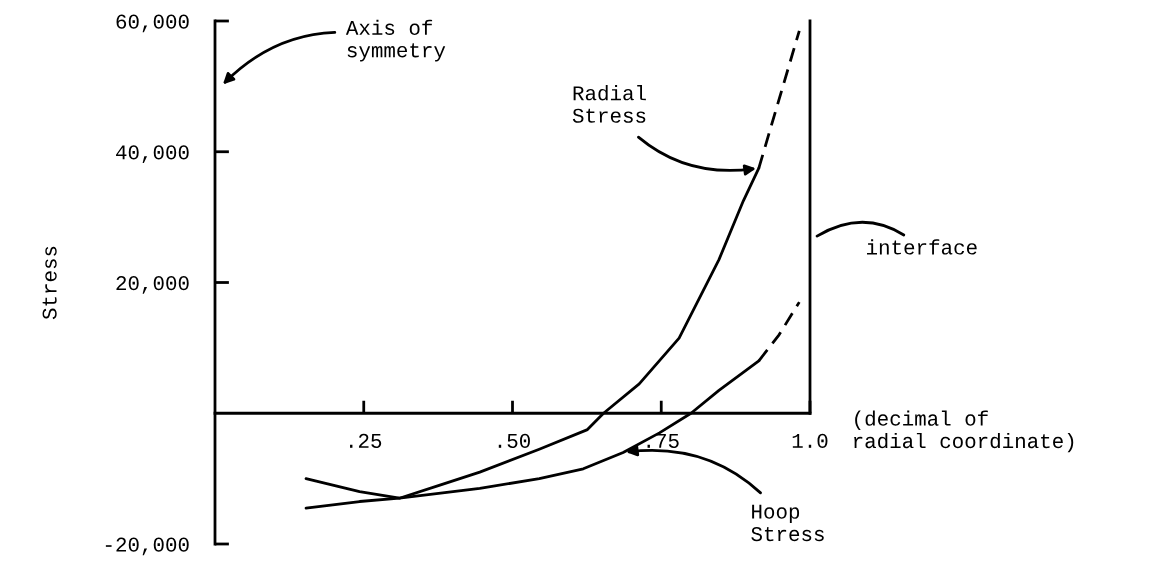  What do you see at coordinates (964, 431) in the screenshot?
I see `x-axis-title: (decimal of radial coordinate)` at bounding box center [964, 431].